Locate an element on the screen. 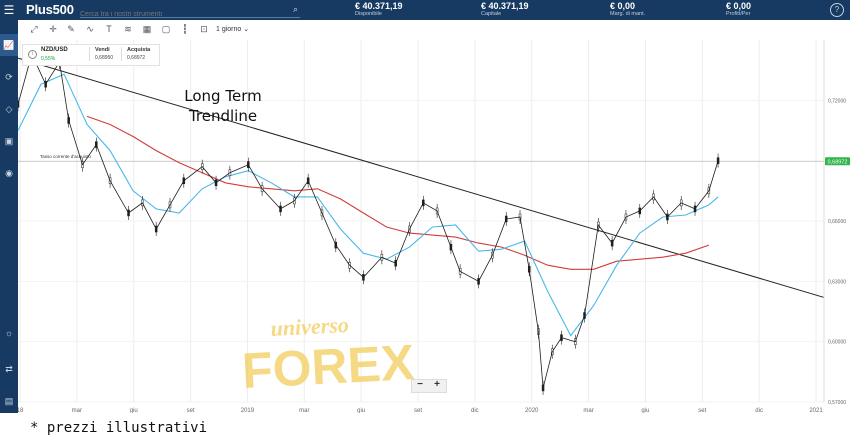  orders-icon: ⟳ is located at coordinates (9, 76).